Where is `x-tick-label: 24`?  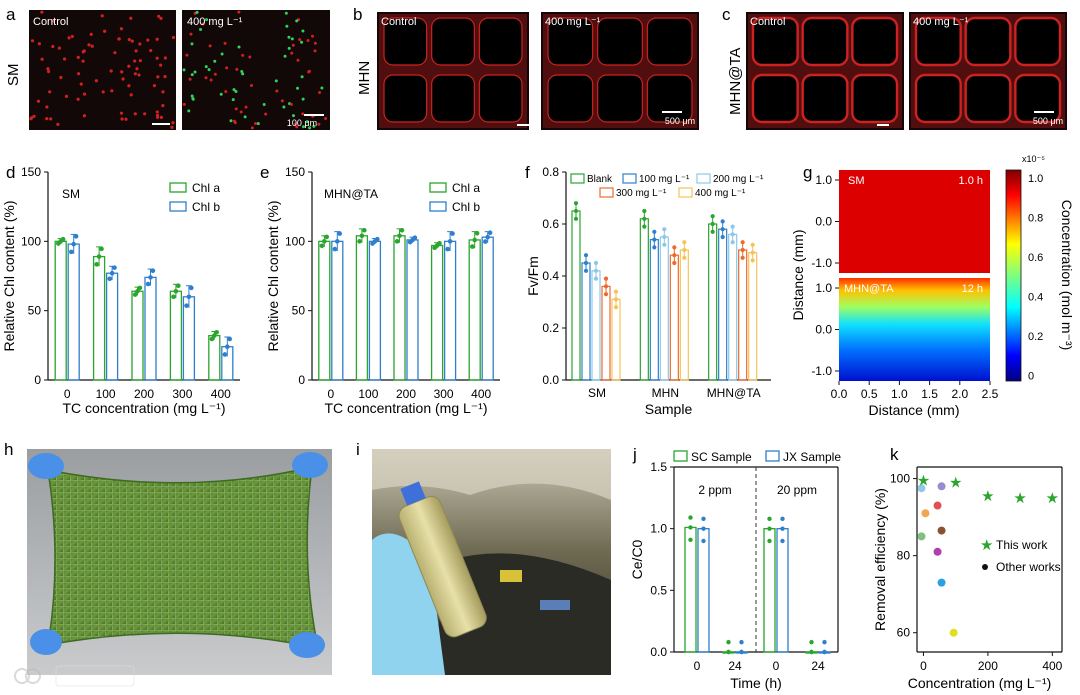
x-tick-label: 24 is located at coordinates (818, 666).